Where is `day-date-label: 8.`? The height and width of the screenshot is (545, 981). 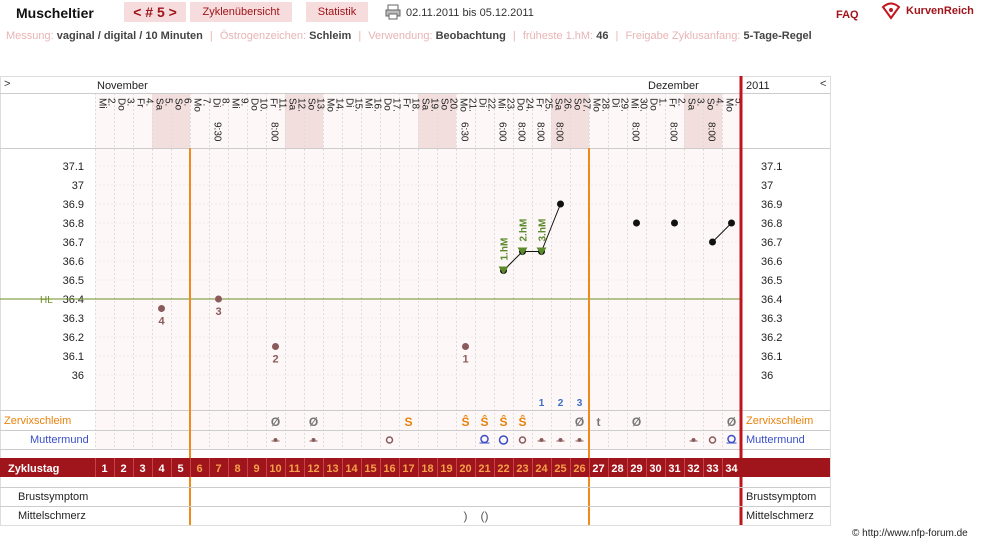
day-date-label: 8. is located at coordinates (225, 102).